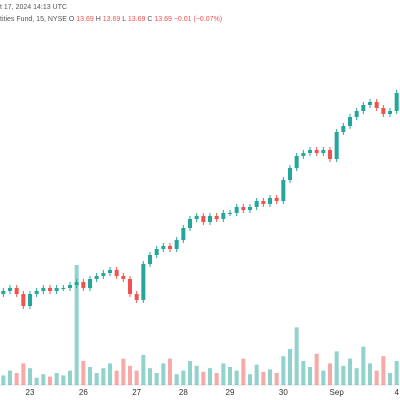  What do you see at coordinates (136, 392) in the screenshot?
I see `x-tick-label: 27` at bounding box center [136, 392].